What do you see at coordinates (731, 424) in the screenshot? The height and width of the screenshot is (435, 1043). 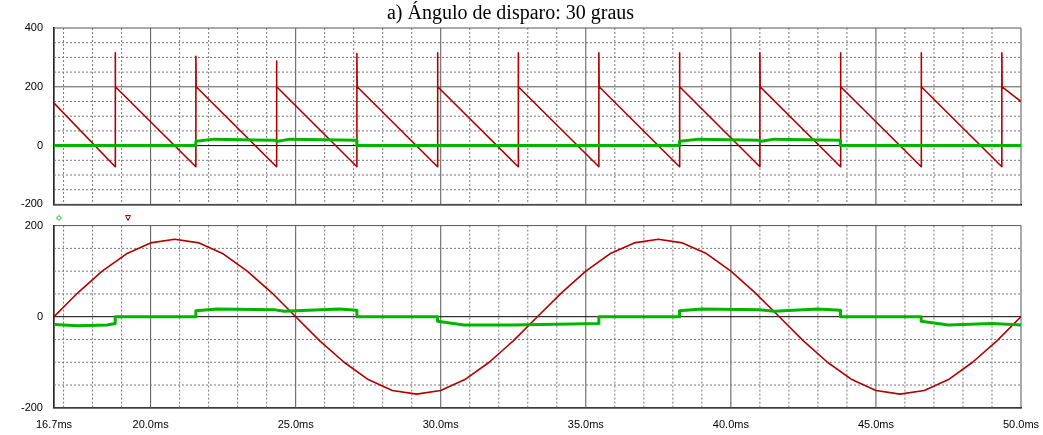 I see `x-tick-label: 40.0ms` at bounding box center [731, 424].